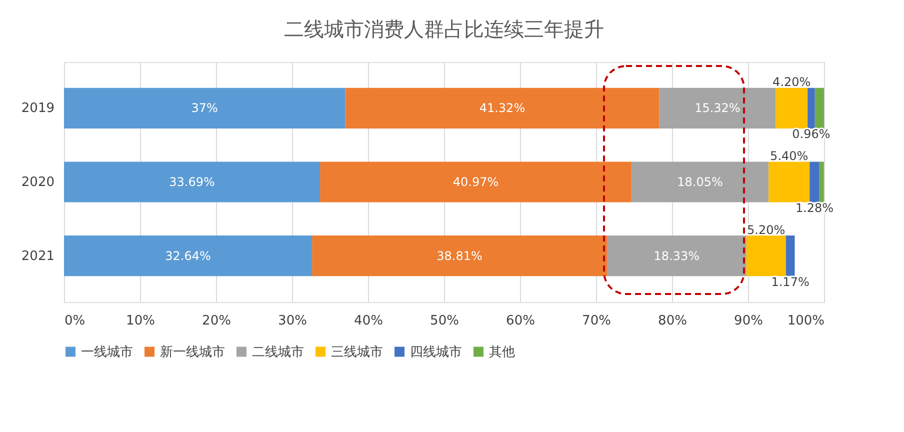  I want to click on legend-label: 一线城市, so click(107, 352).